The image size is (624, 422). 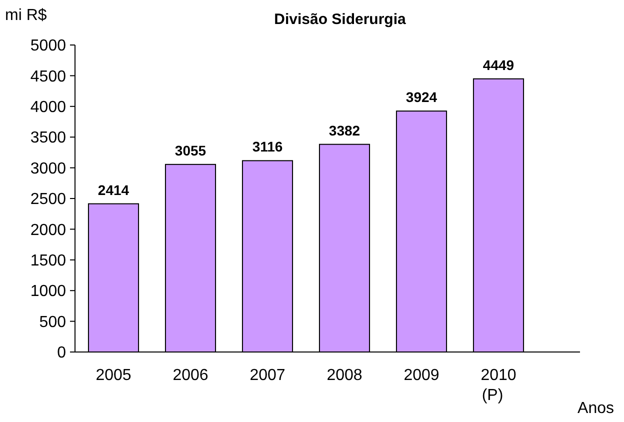 I want to click on x-tick-label: 2005, so click(x=114, y=375).